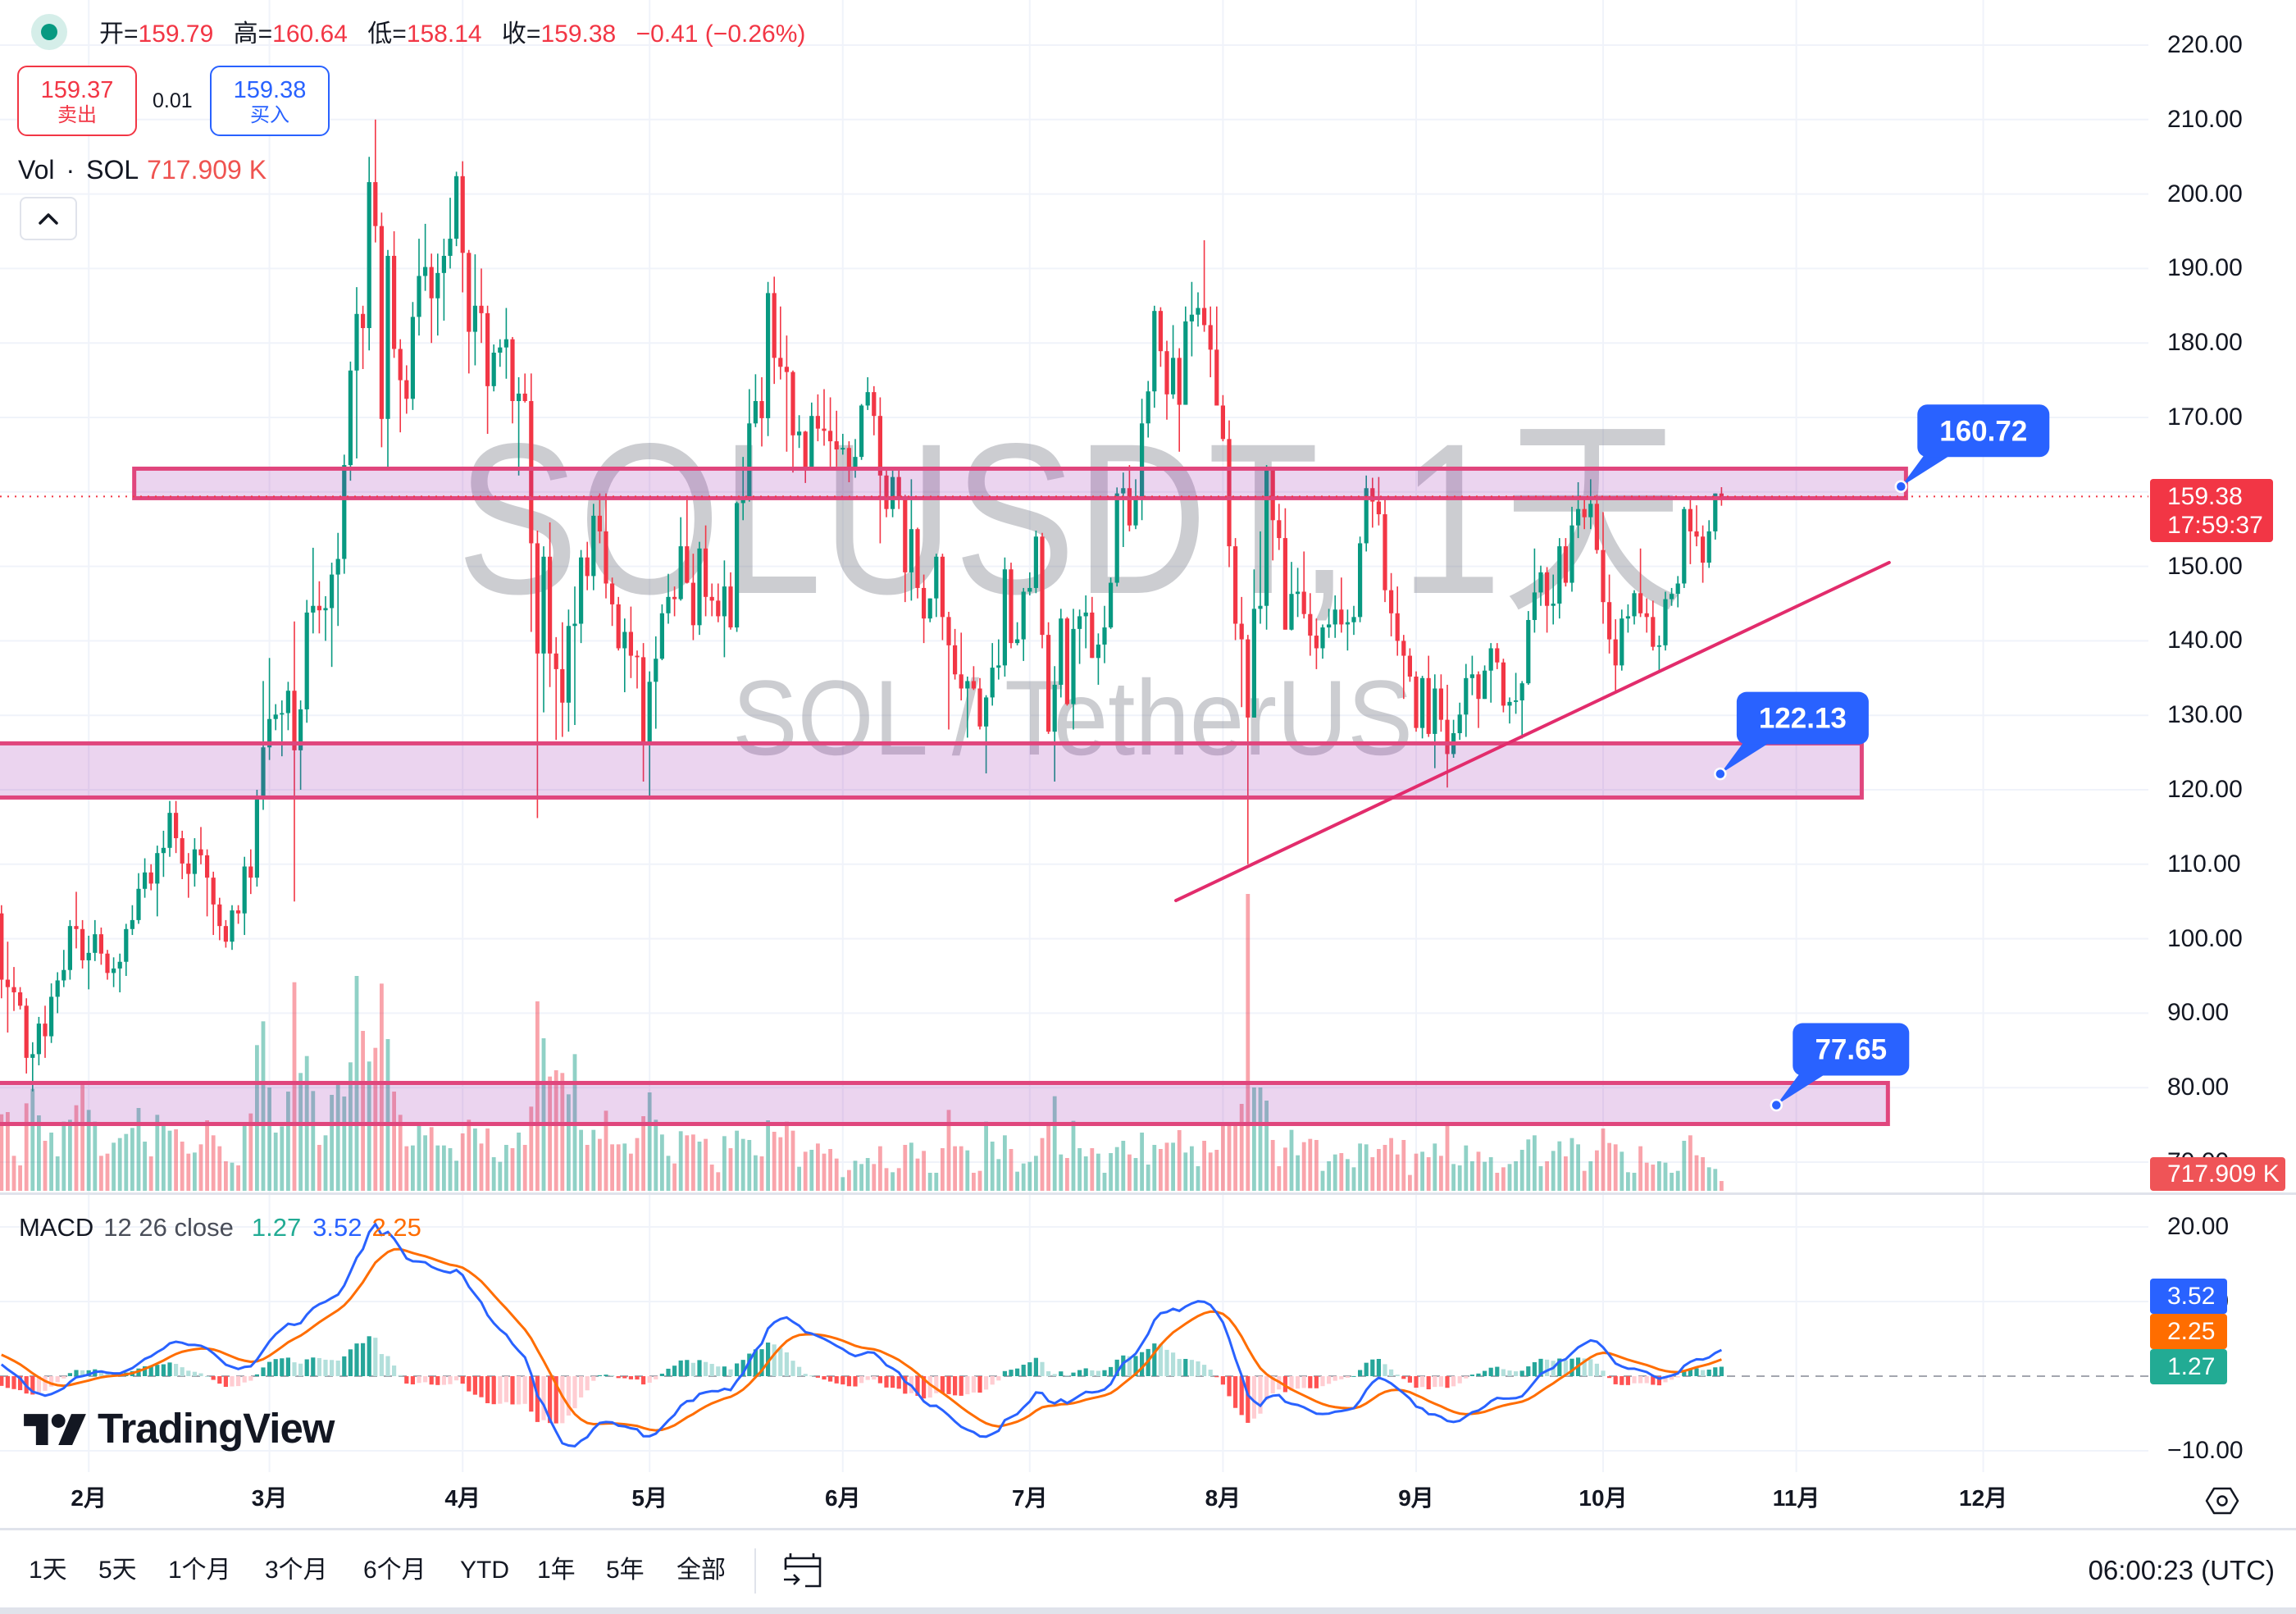 The height and width of the screenshot is (1614, 2296). I want to click on callout-anchor-dot, so click(1901, 487).